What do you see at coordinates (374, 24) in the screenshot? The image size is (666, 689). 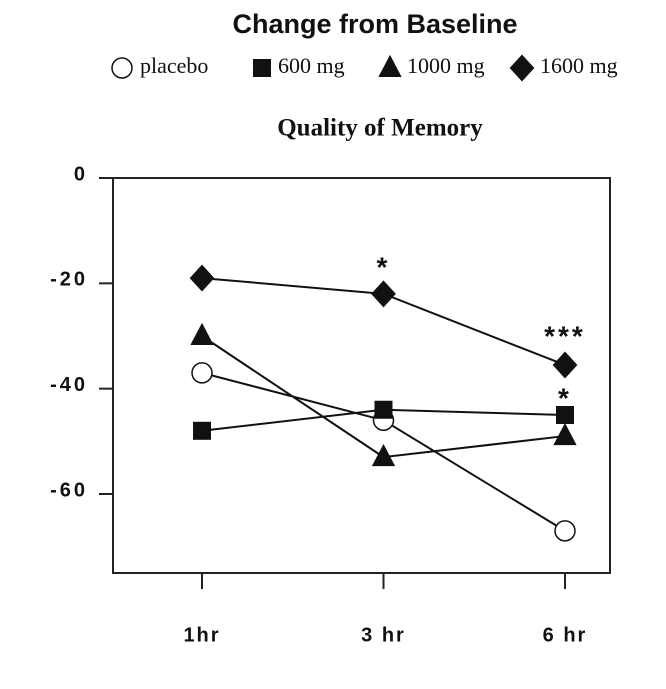 I see `chart-title: Change from Baseline` at bounding box center [374, 24].